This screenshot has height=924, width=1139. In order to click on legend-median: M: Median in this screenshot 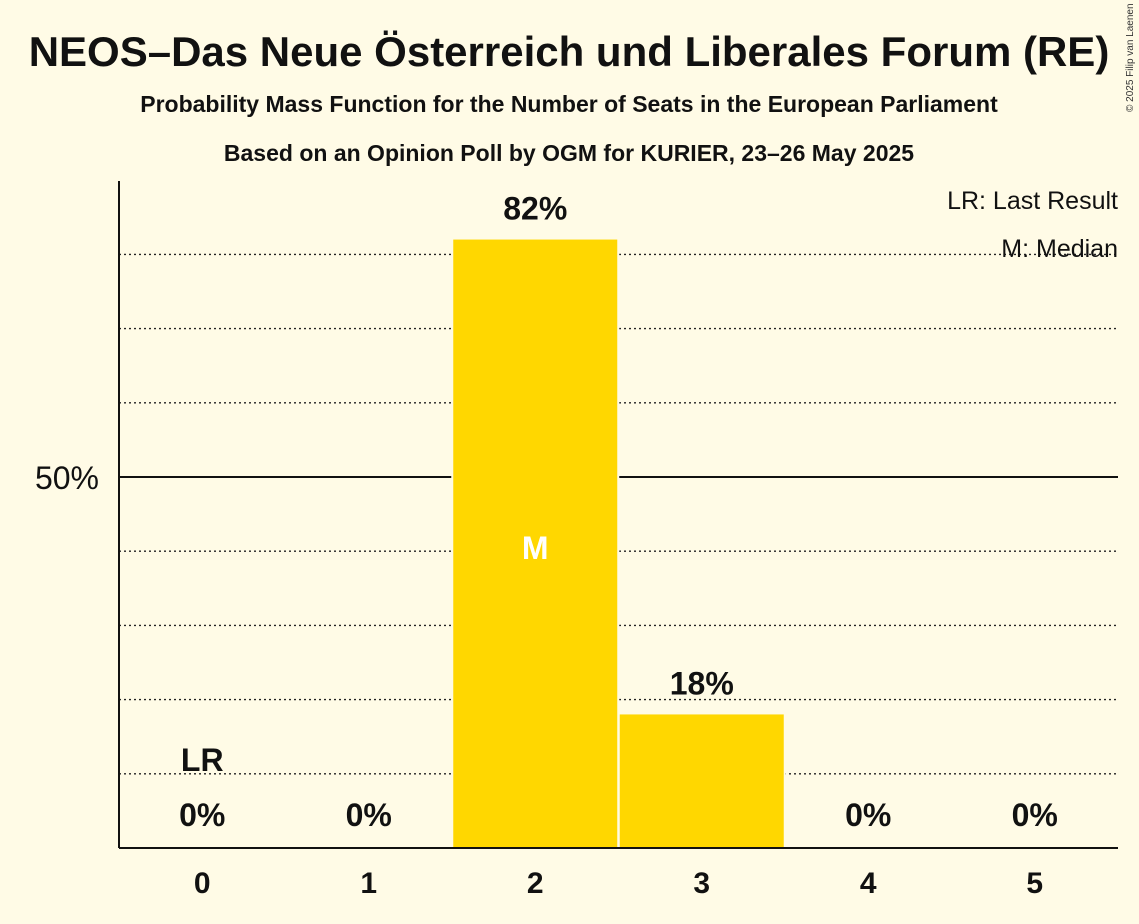, I will do `click(1059, 249)`.